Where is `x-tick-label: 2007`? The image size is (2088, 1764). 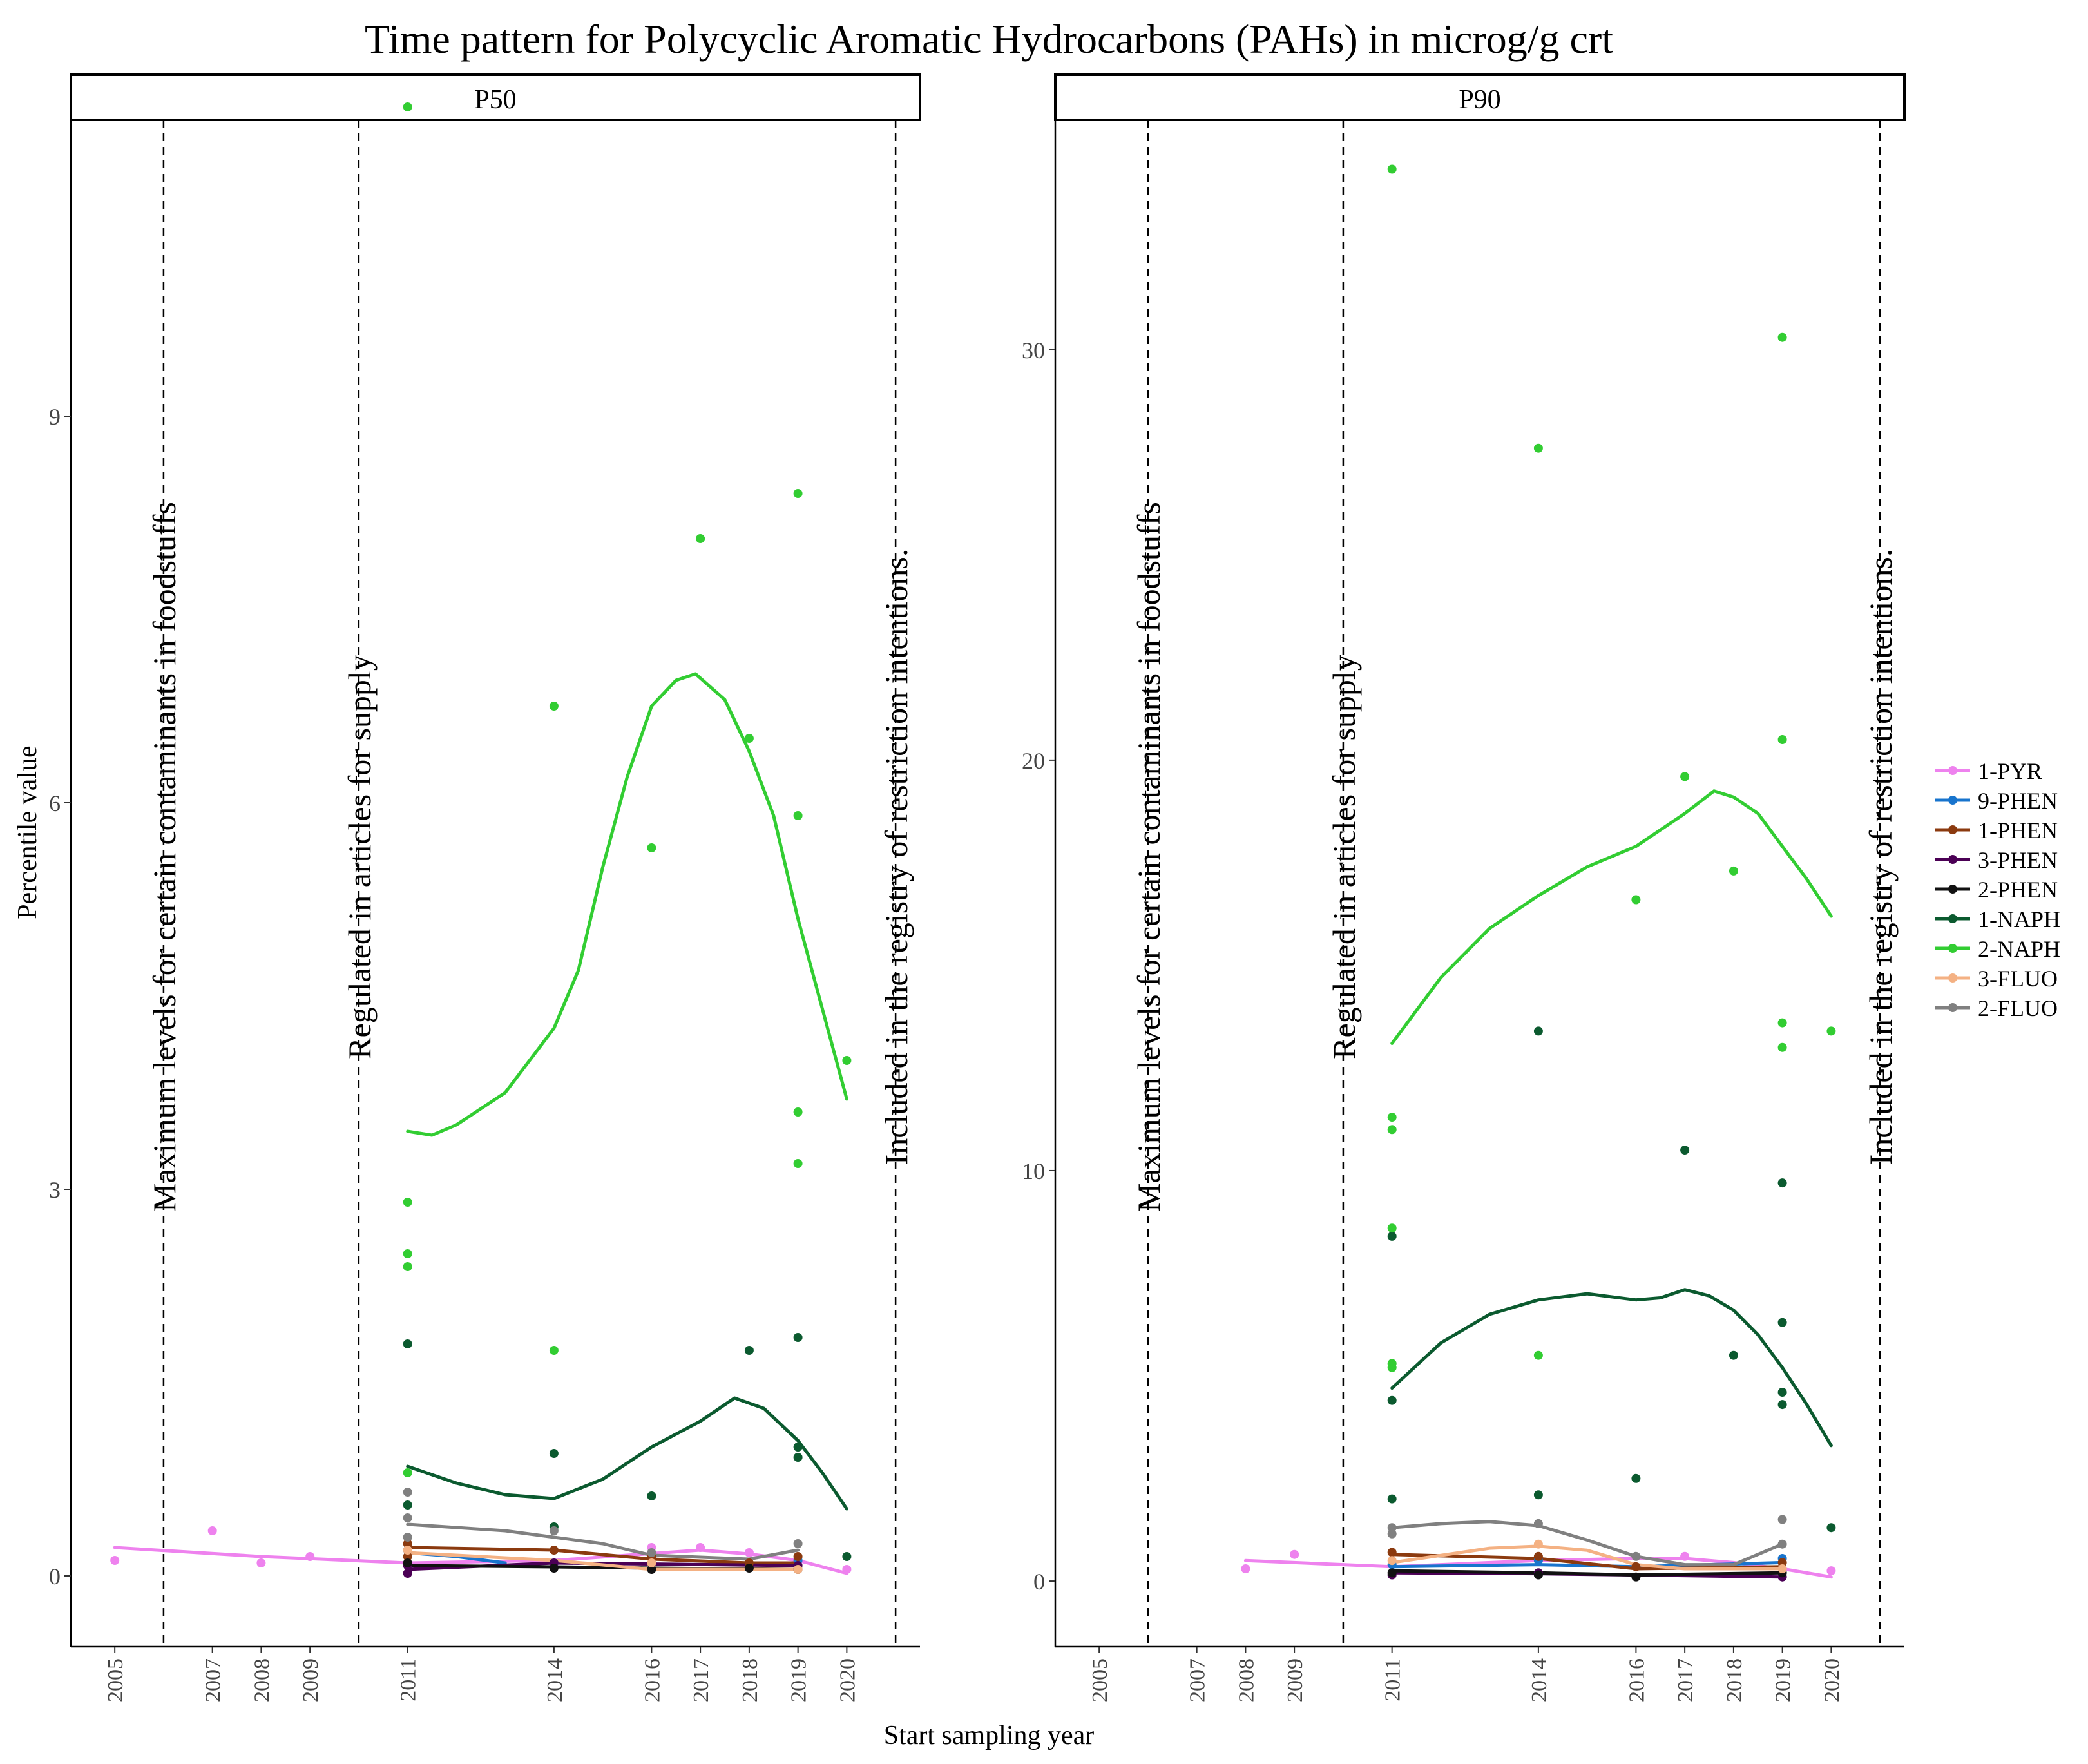
x-tick-label: 2007 is located at coordinates (1198, 1680).